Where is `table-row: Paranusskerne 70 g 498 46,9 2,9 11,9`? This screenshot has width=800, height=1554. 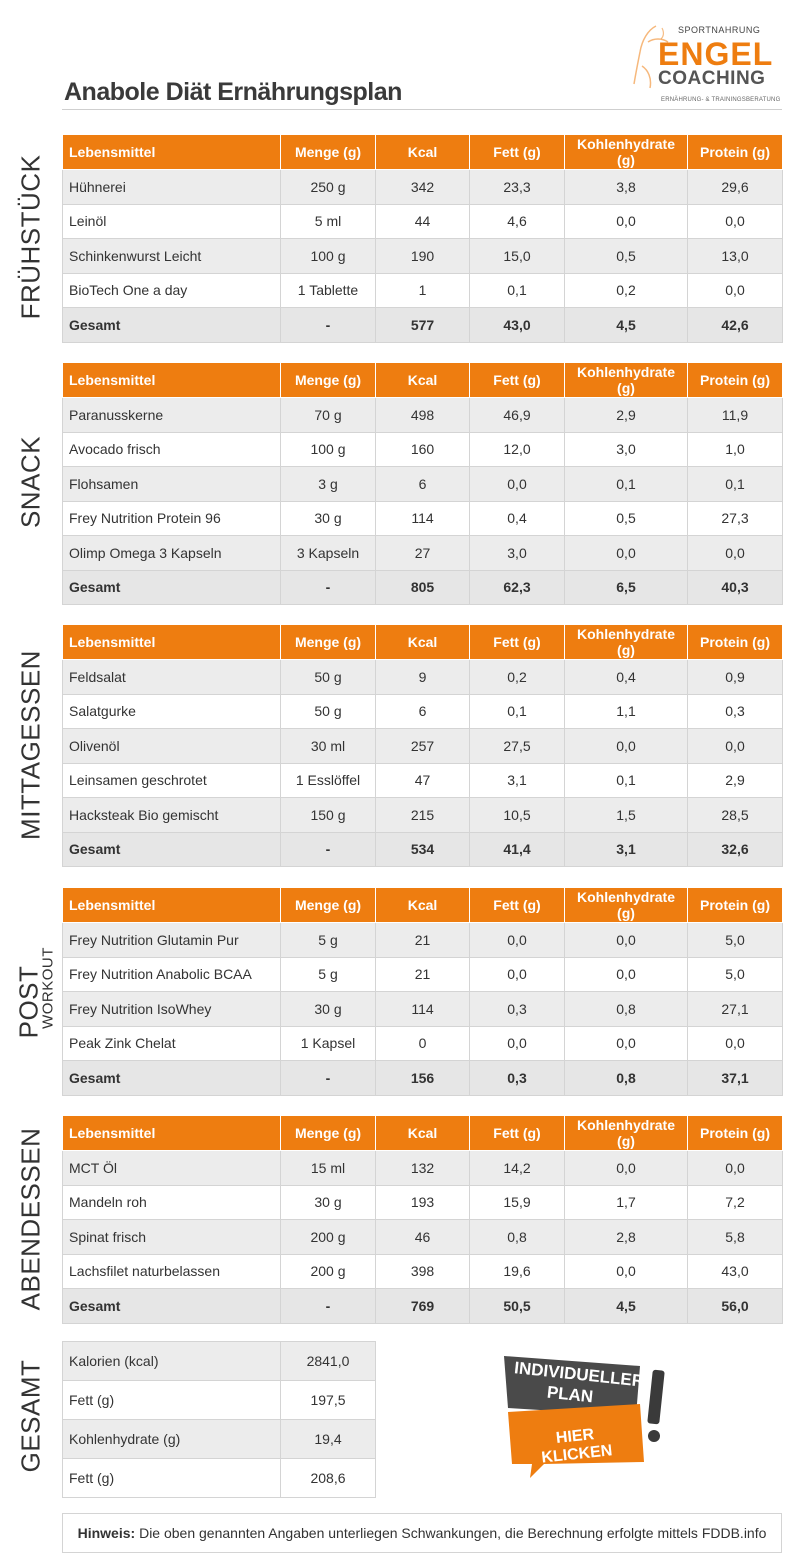 table-row: Paranusskerne 70 g 498 46,9 2,9 11,9 is located at coordinates (422, 415).